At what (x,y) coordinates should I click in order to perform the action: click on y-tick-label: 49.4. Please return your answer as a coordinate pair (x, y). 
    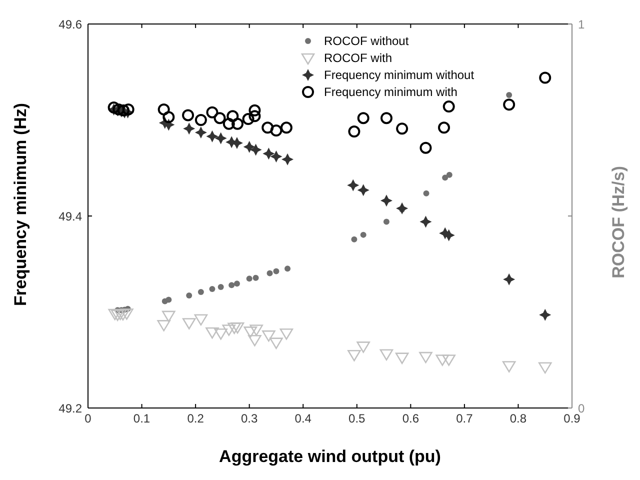
    Looking at the image, I should click on (70, 216).